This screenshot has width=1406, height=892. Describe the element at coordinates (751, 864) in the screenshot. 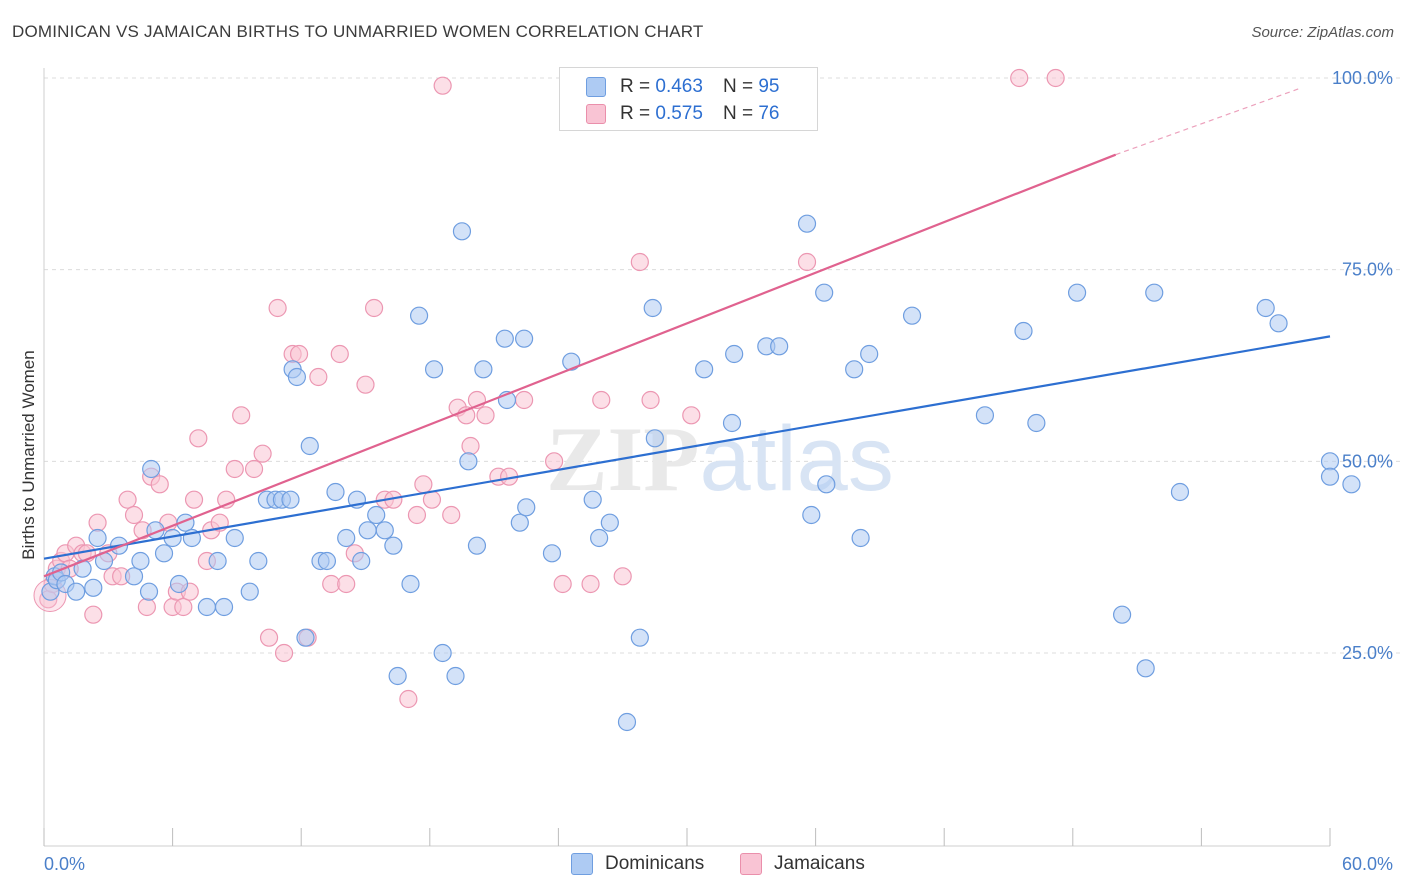

I see `jamaicans-legend-swatch` at that location.